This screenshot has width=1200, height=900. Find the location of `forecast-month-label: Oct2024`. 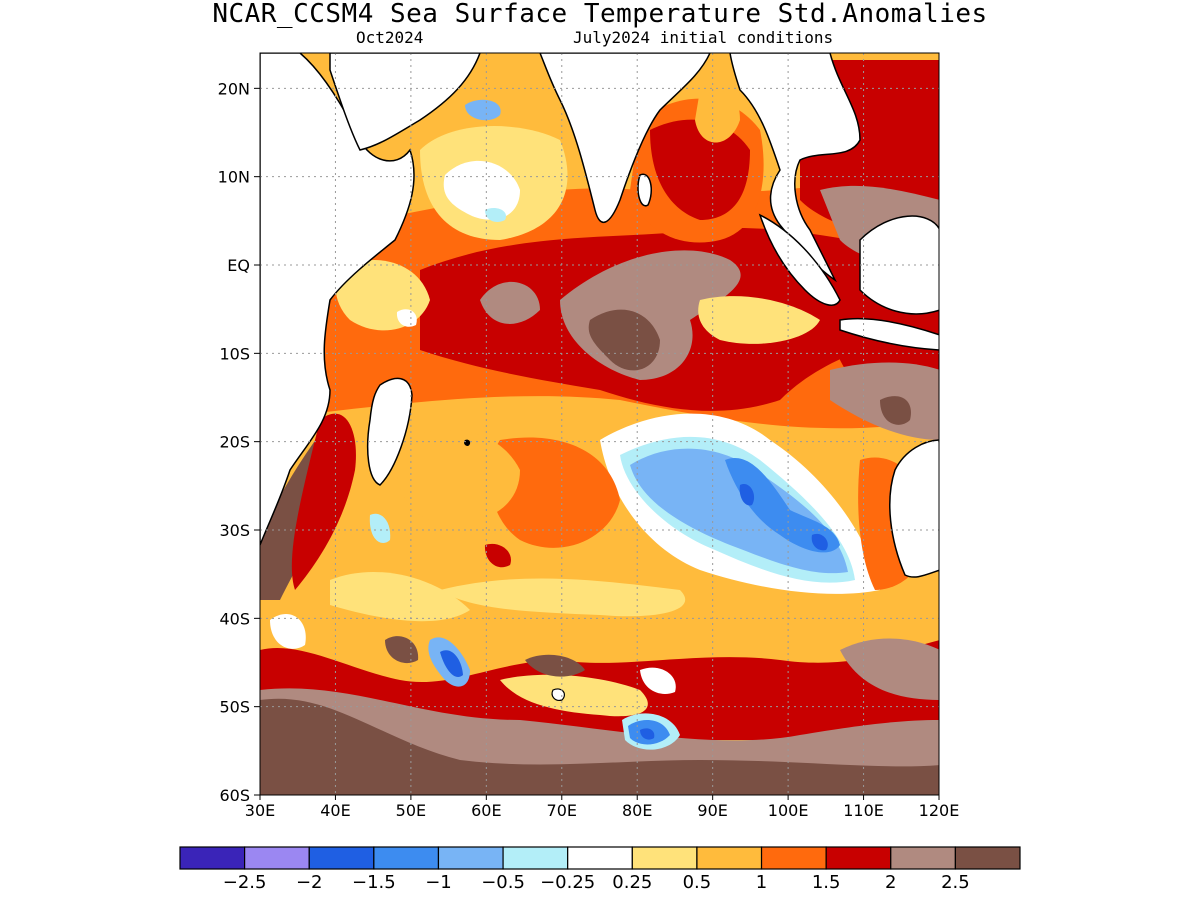

forecast-month-label: Oct2024 is located at coordinates (390, 37).